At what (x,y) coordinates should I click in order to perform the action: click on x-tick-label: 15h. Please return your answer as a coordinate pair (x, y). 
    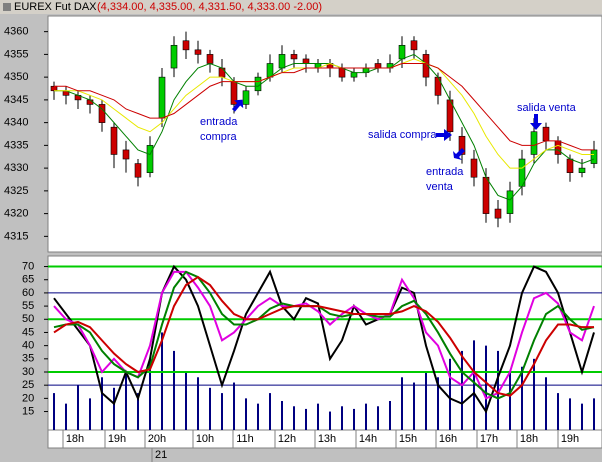
    Looking at the image, I should click on (408, 439).